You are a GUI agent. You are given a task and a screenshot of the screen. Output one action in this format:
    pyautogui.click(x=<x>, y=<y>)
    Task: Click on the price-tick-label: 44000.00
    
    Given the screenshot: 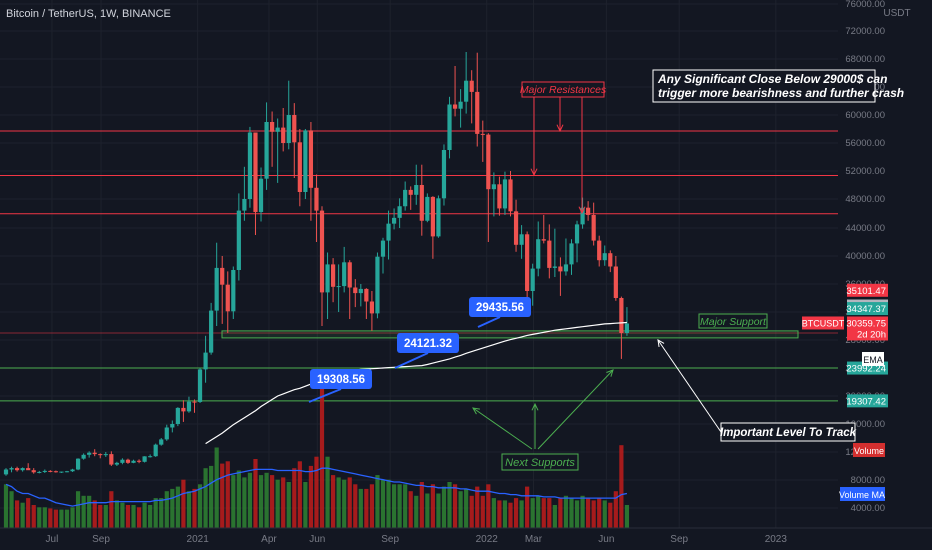 What is the action you would take?
    pyautogui.click(x=865, y=228)
    